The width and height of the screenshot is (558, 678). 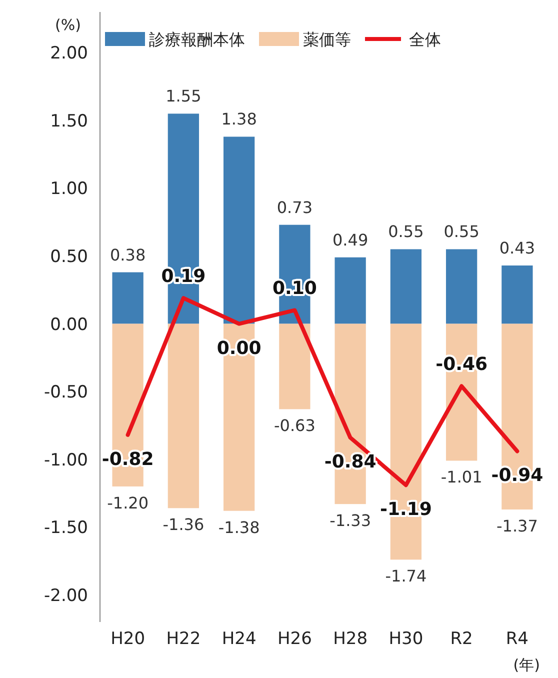 I want to click on data-label: -1.20, so click(x=128, y=502).